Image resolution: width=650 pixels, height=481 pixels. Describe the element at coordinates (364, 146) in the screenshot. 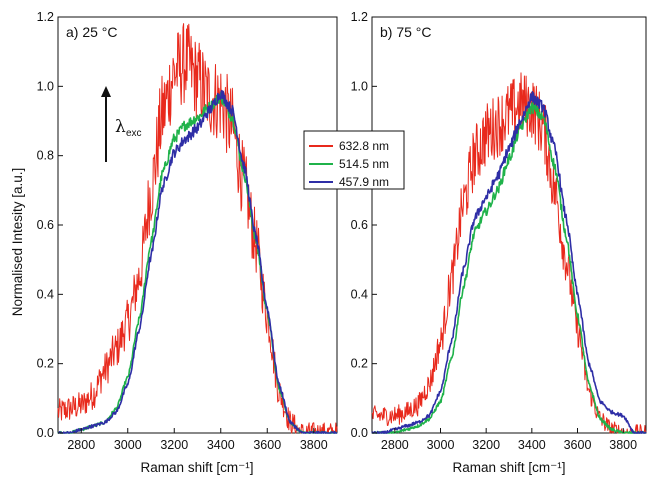

I see `legend-label: 632.8 nm` at that location.